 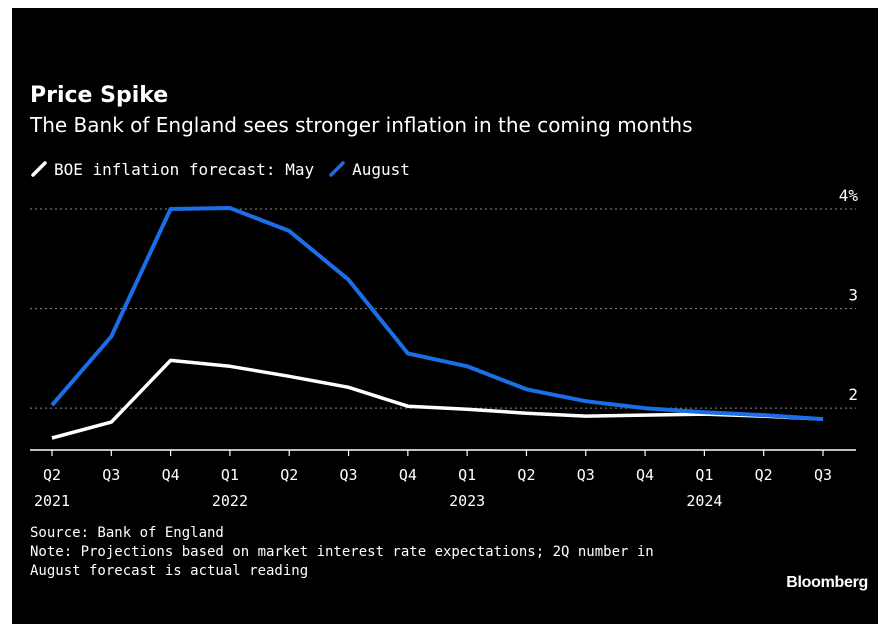 I want to click on x-year-label: 2023, so click(x=467, y=501).